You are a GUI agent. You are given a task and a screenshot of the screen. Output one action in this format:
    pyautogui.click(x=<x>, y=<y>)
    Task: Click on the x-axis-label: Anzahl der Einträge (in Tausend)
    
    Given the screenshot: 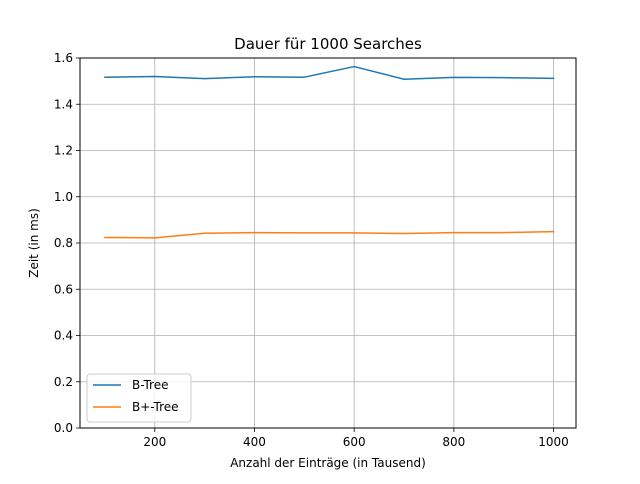 What is the action you would take?
    pyautogui.click(x=328, y=463)
    